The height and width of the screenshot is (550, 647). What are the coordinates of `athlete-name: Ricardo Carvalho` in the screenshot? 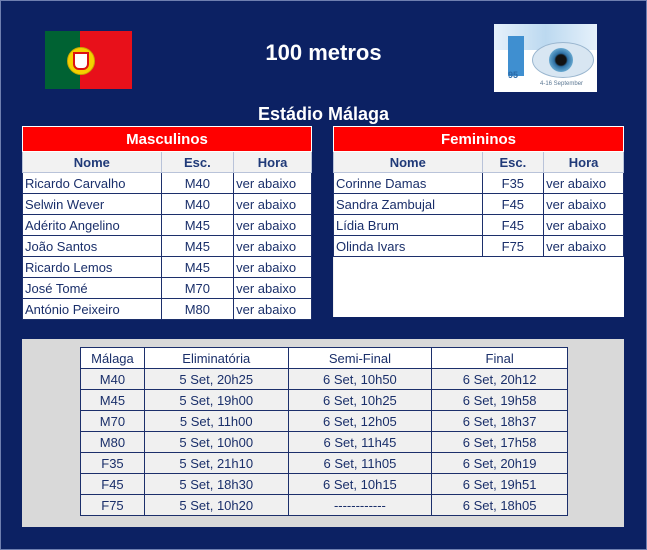 It's located at (92, 183).